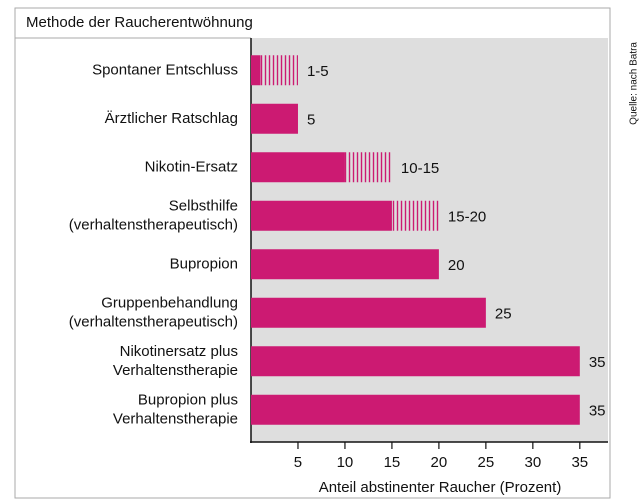 The height and width of the screenshot is (499, 639). I want to click on y-tick-label: Ärztlicher Ratschlag, so click(171, 118).